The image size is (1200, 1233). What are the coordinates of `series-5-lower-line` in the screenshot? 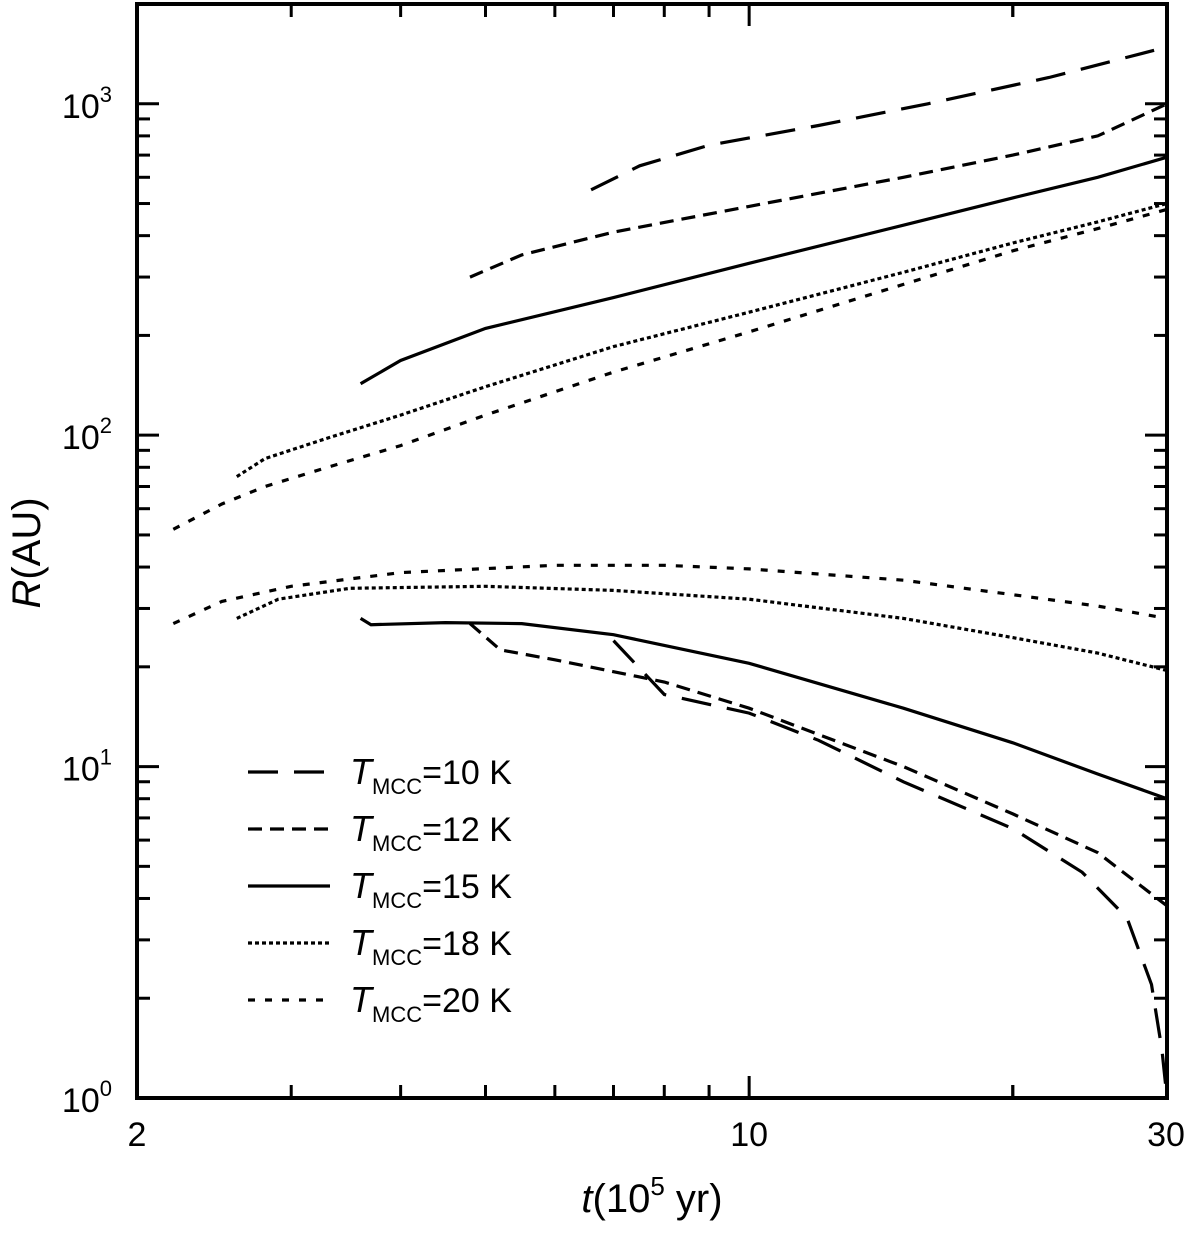 It's located at (670, 594).